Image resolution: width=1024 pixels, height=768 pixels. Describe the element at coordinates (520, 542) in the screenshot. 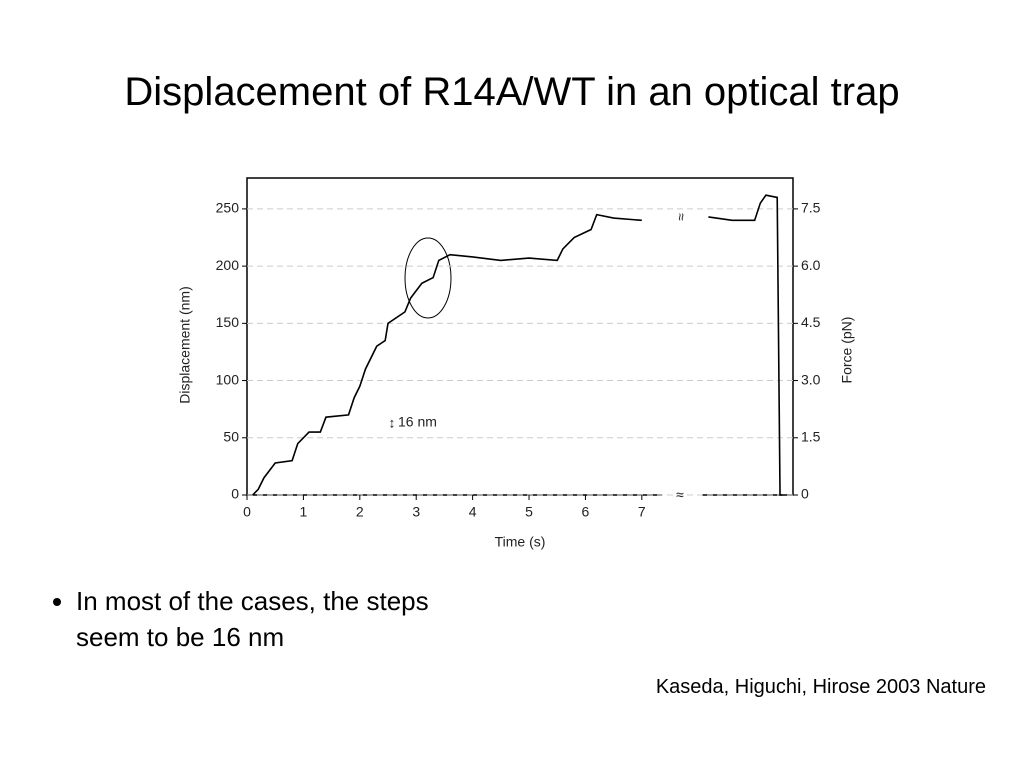

I see `x-axis-label: Time (s)` at that location.